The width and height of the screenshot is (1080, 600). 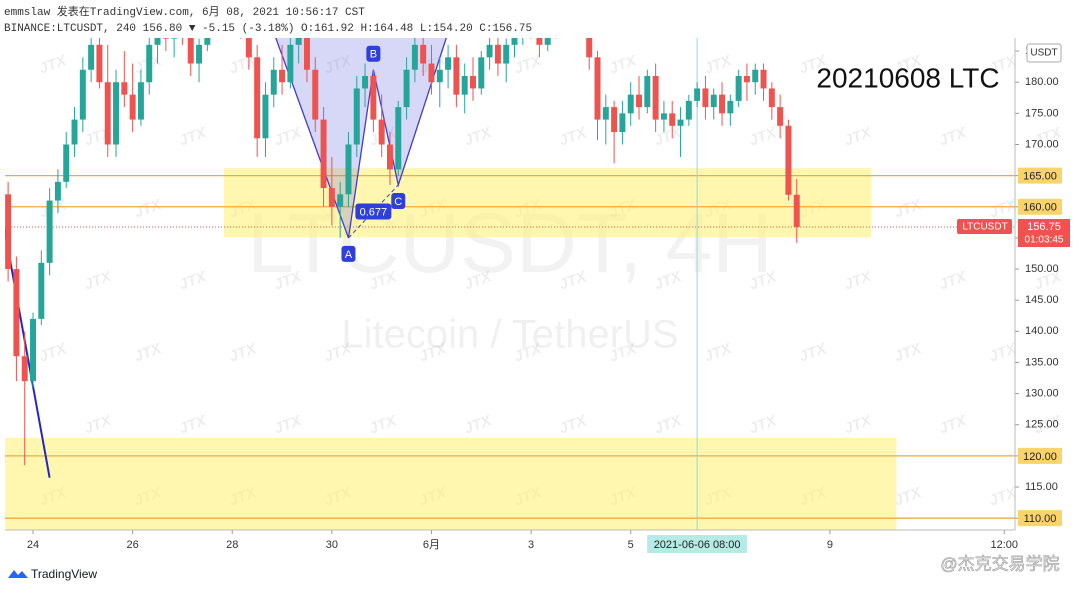 What do you see at coordinates (1044, 233) in the screenshot?
I see `price-box` at bounding box center [1044, 233].